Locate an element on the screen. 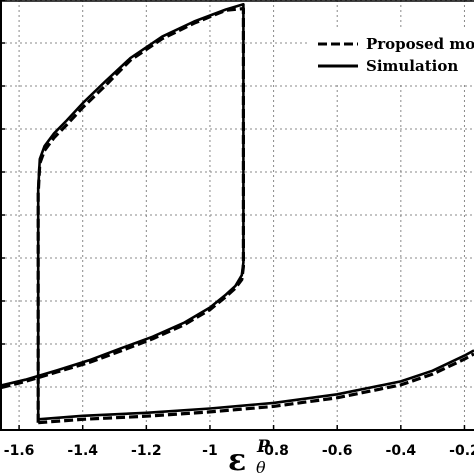  x-tick-label-3: -1 is located at coordinates (210, 451).